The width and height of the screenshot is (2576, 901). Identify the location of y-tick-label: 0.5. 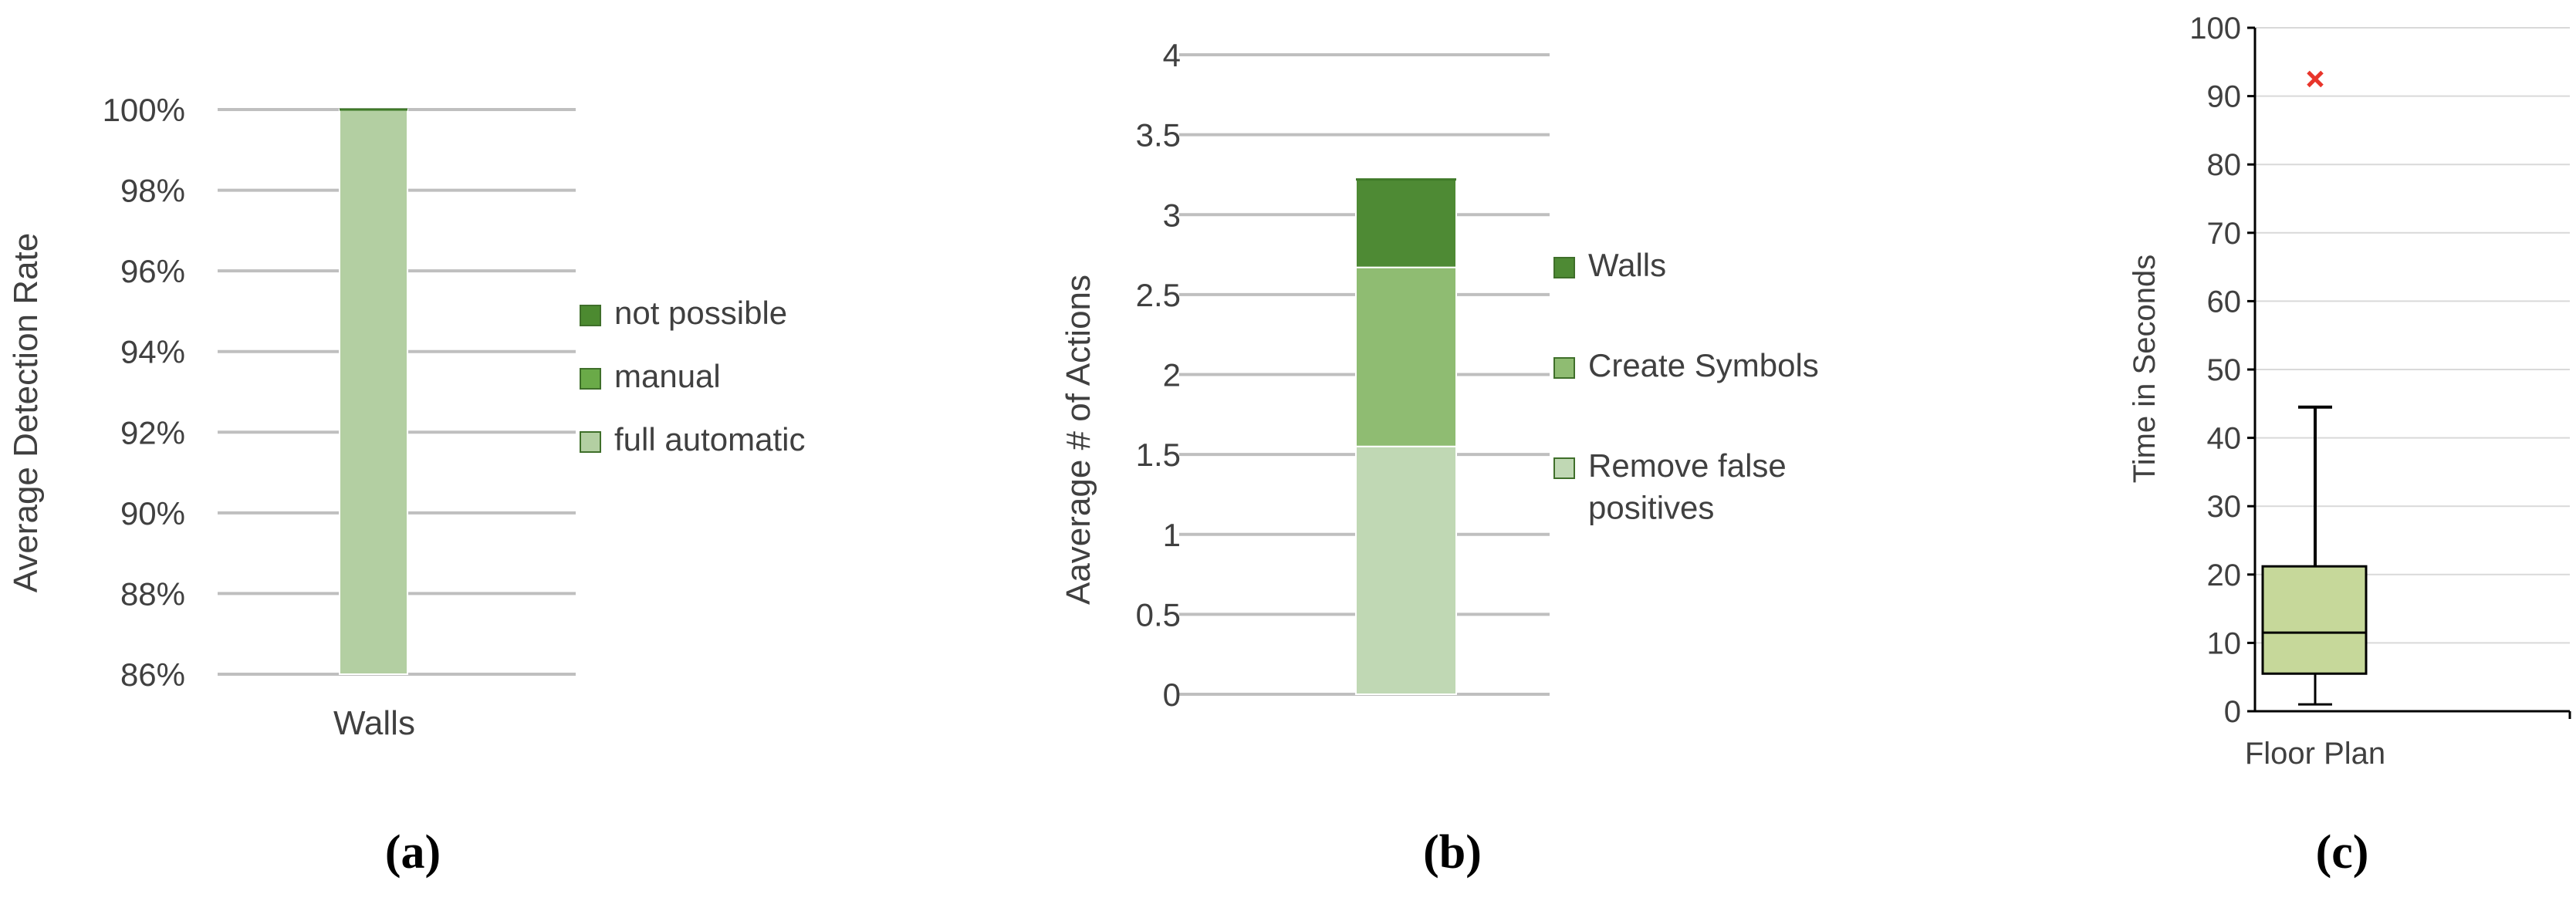
(1158, 614).